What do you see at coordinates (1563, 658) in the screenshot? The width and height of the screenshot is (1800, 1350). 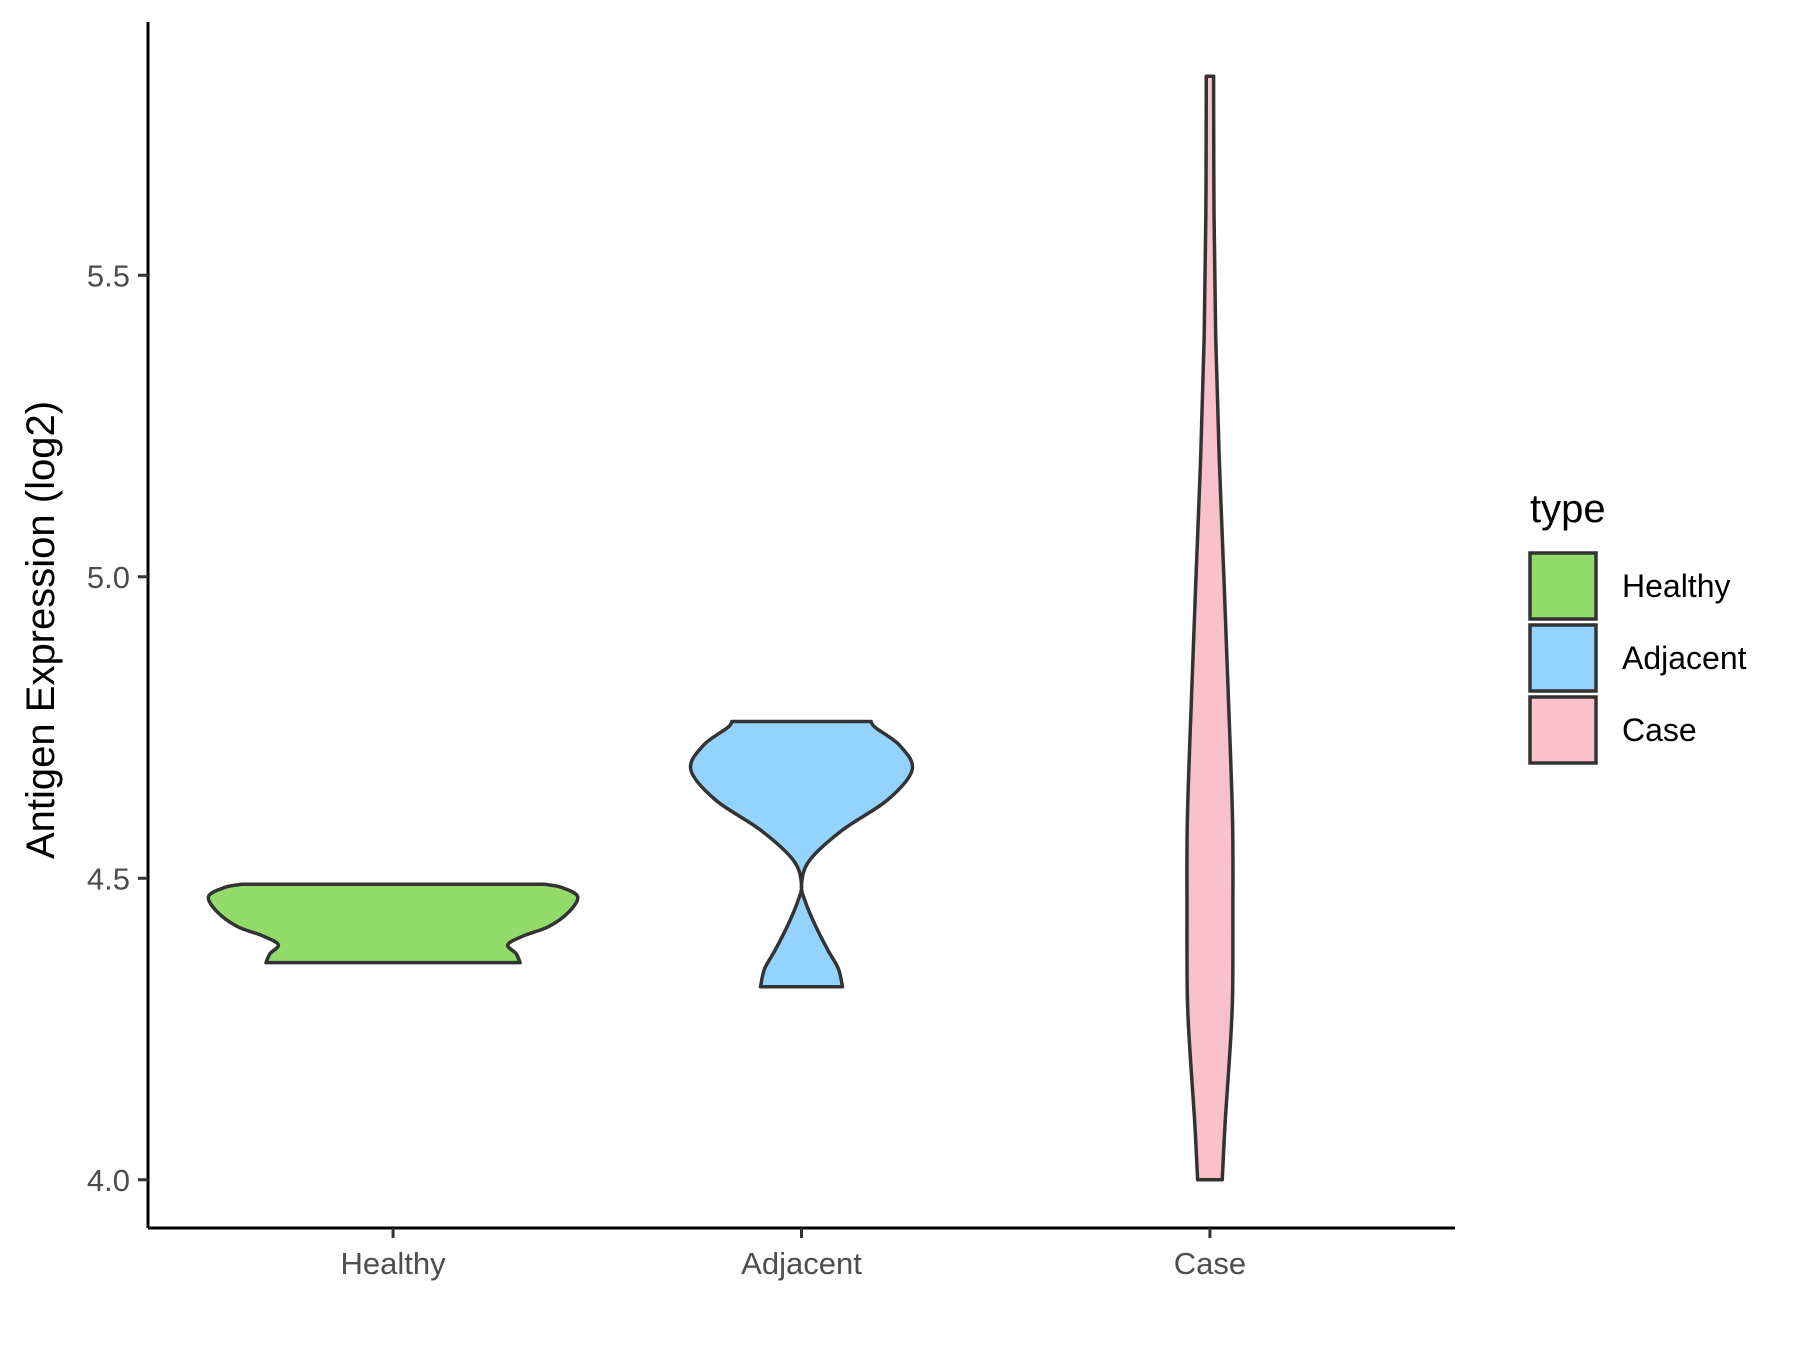 I see `legend-key-adjacent` at bounding box center [1563, 658].